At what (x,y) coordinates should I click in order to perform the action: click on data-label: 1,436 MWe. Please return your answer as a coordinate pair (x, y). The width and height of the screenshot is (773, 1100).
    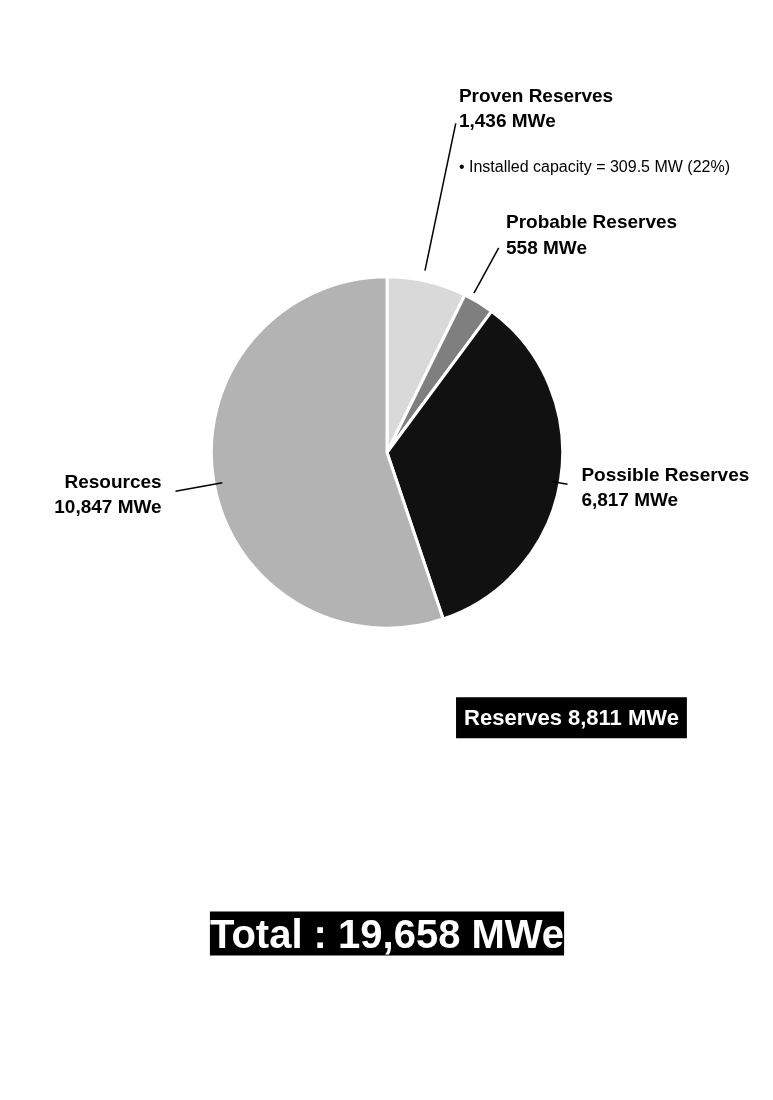
    Looking at the image, I should click on (507, 121).